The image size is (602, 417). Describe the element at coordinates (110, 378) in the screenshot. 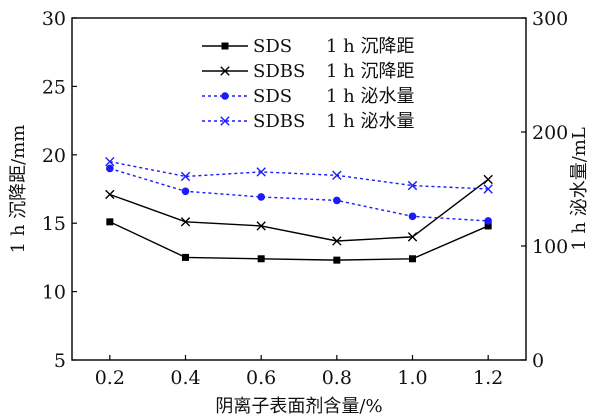

I see `x-tick-label: 0.2` at that location.